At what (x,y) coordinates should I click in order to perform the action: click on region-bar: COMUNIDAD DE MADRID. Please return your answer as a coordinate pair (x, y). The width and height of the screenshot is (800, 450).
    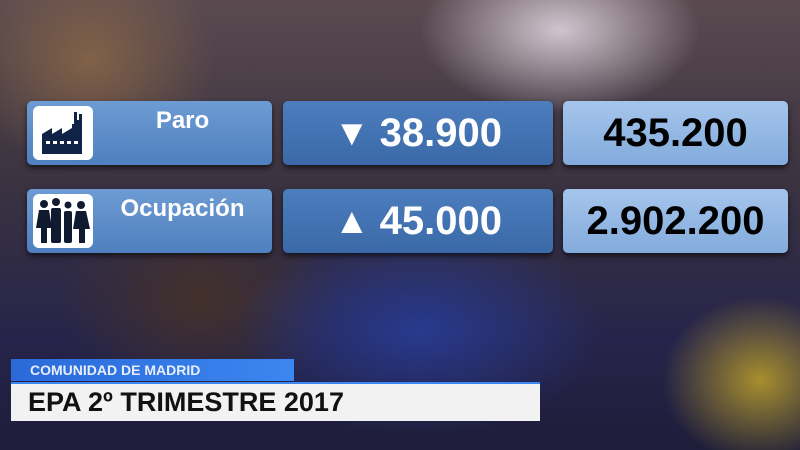
    Looking at the image, I should click on (152, 370).